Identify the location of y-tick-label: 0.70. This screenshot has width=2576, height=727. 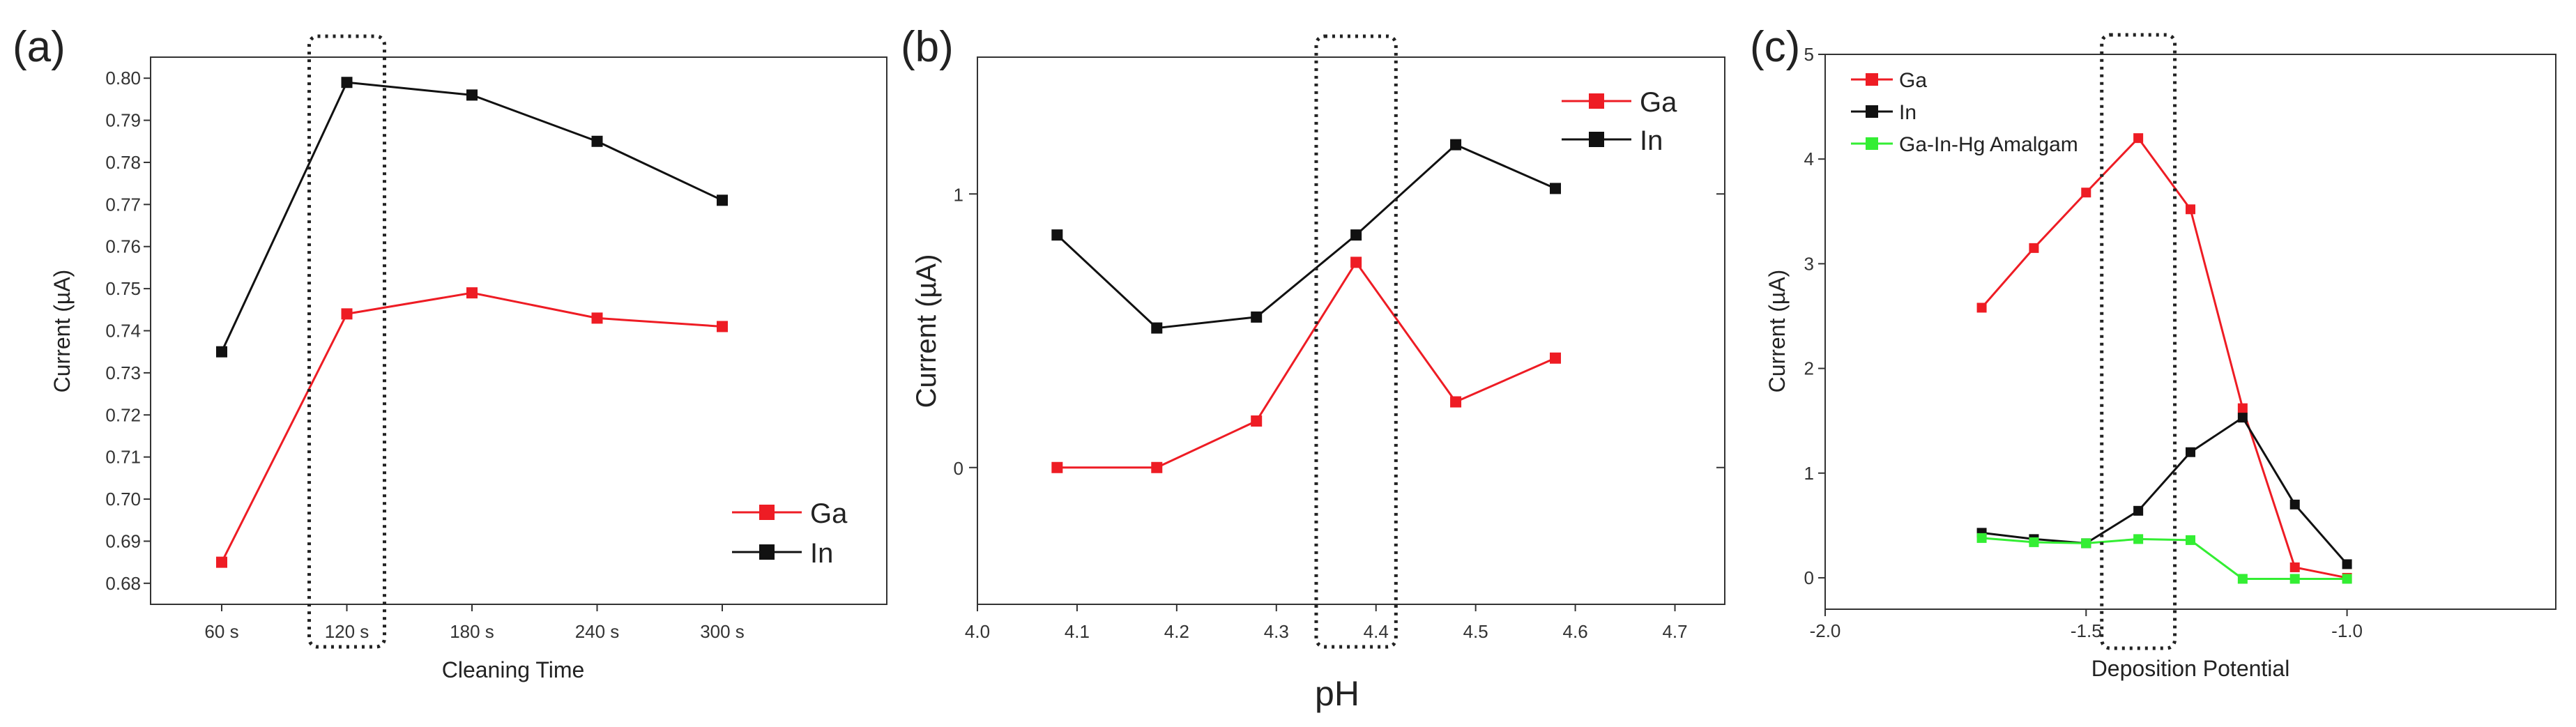
(123, 499).